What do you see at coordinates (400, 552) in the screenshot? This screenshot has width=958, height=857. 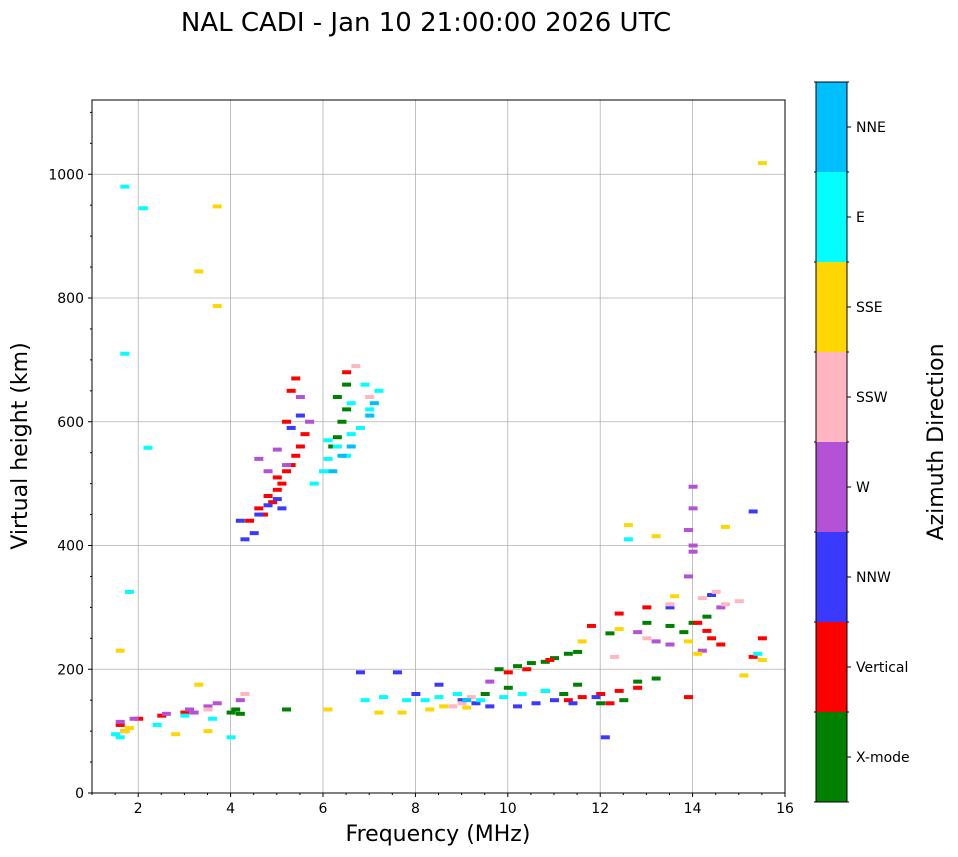 I see `series-nne` at bounding box center [400, 552].